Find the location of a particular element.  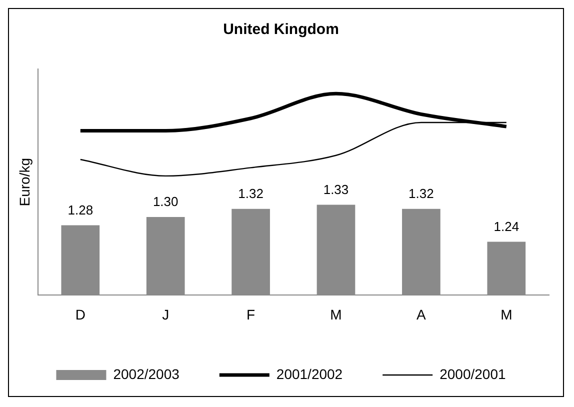

x-tick-label: A is located at coordinates (421, 314).